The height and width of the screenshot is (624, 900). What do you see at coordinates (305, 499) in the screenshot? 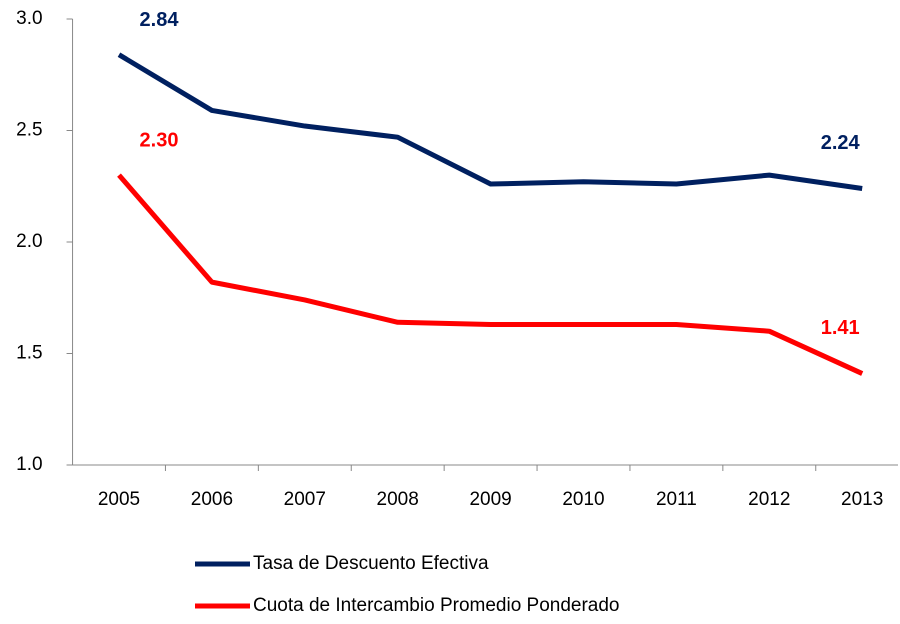
I see `x-tick-label: 2007` at bounding box center [305, 499].